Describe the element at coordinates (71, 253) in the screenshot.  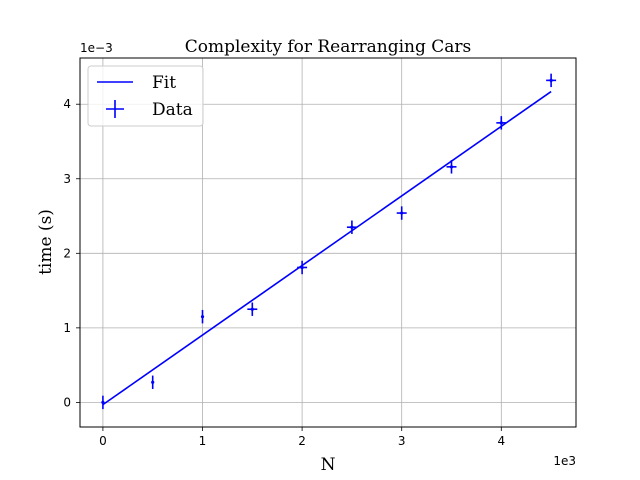
I see `y-axis-ticks: 0 1 2 3 4` at that location.